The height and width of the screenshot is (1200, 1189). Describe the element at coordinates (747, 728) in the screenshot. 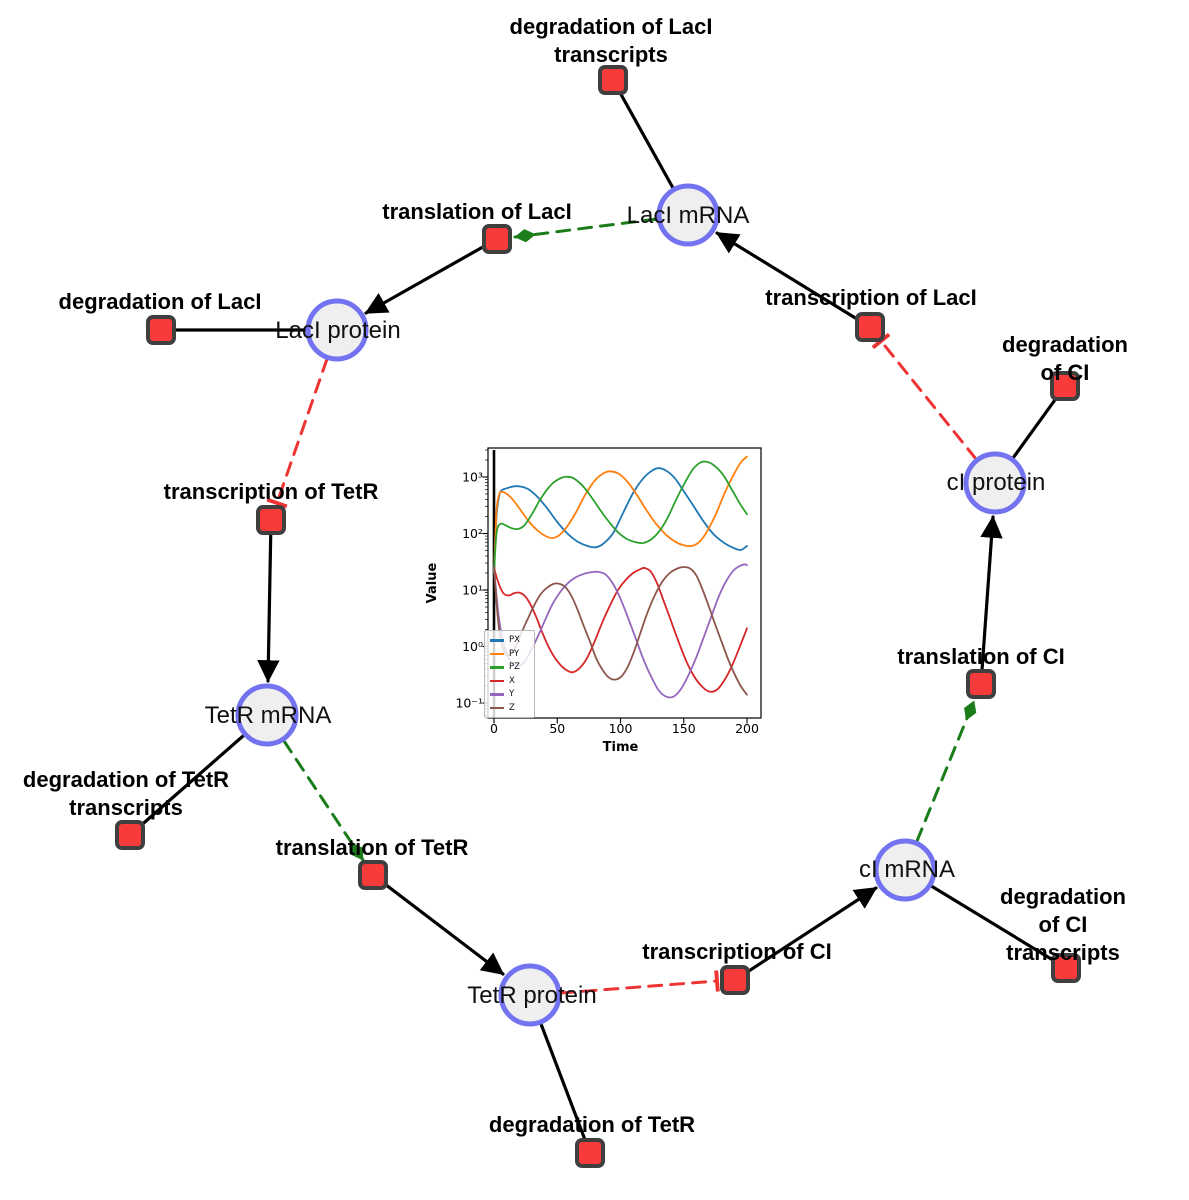

I see `x-tick-200: 200` at that location.